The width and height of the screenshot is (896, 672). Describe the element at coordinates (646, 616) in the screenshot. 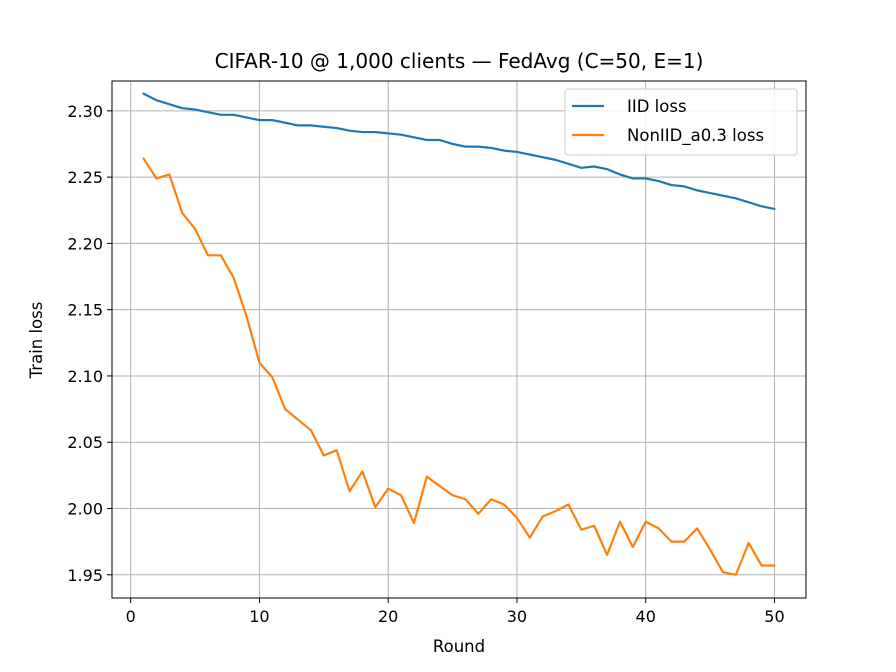

I see `x-tick-label: 40` at that location.